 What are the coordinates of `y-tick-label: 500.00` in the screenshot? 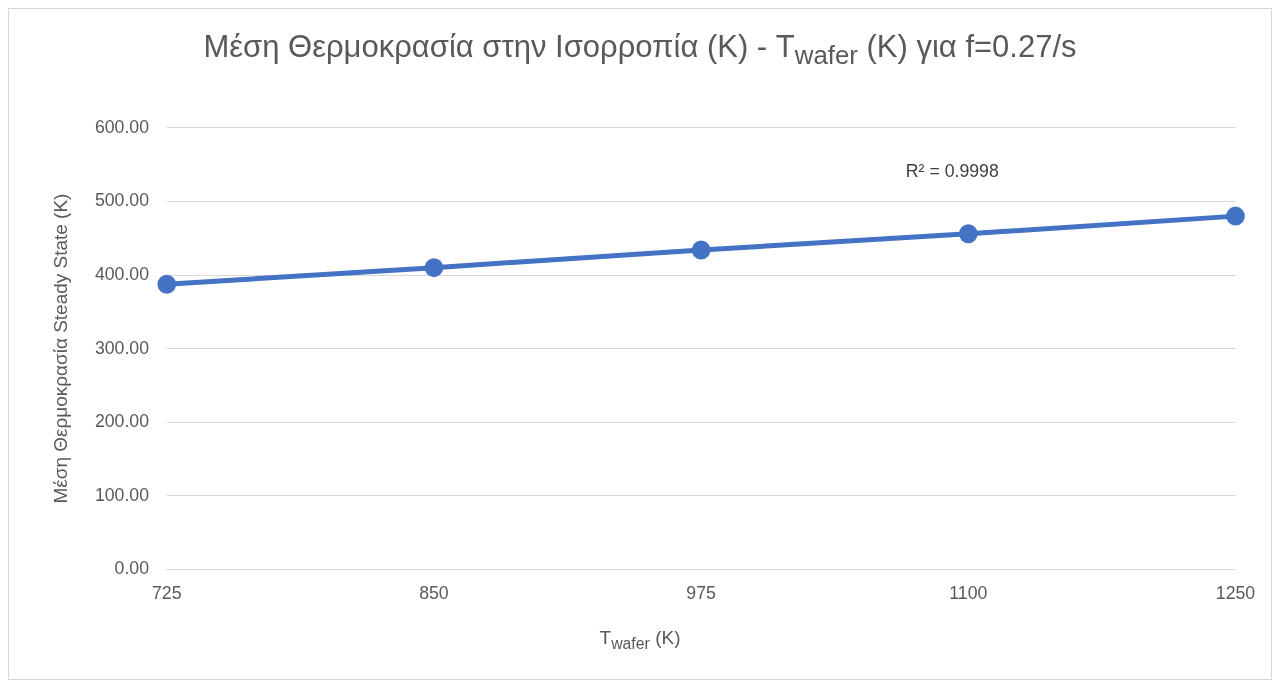 It's located at (122, 200).